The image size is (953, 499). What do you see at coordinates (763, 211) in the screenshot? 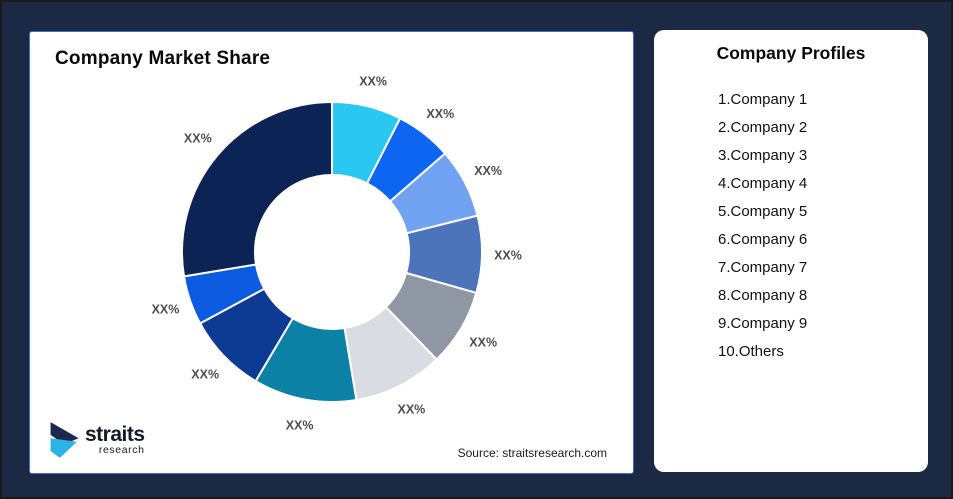
I see `profile-item-5: 5.Company 5` at bounding box center [763, 211].